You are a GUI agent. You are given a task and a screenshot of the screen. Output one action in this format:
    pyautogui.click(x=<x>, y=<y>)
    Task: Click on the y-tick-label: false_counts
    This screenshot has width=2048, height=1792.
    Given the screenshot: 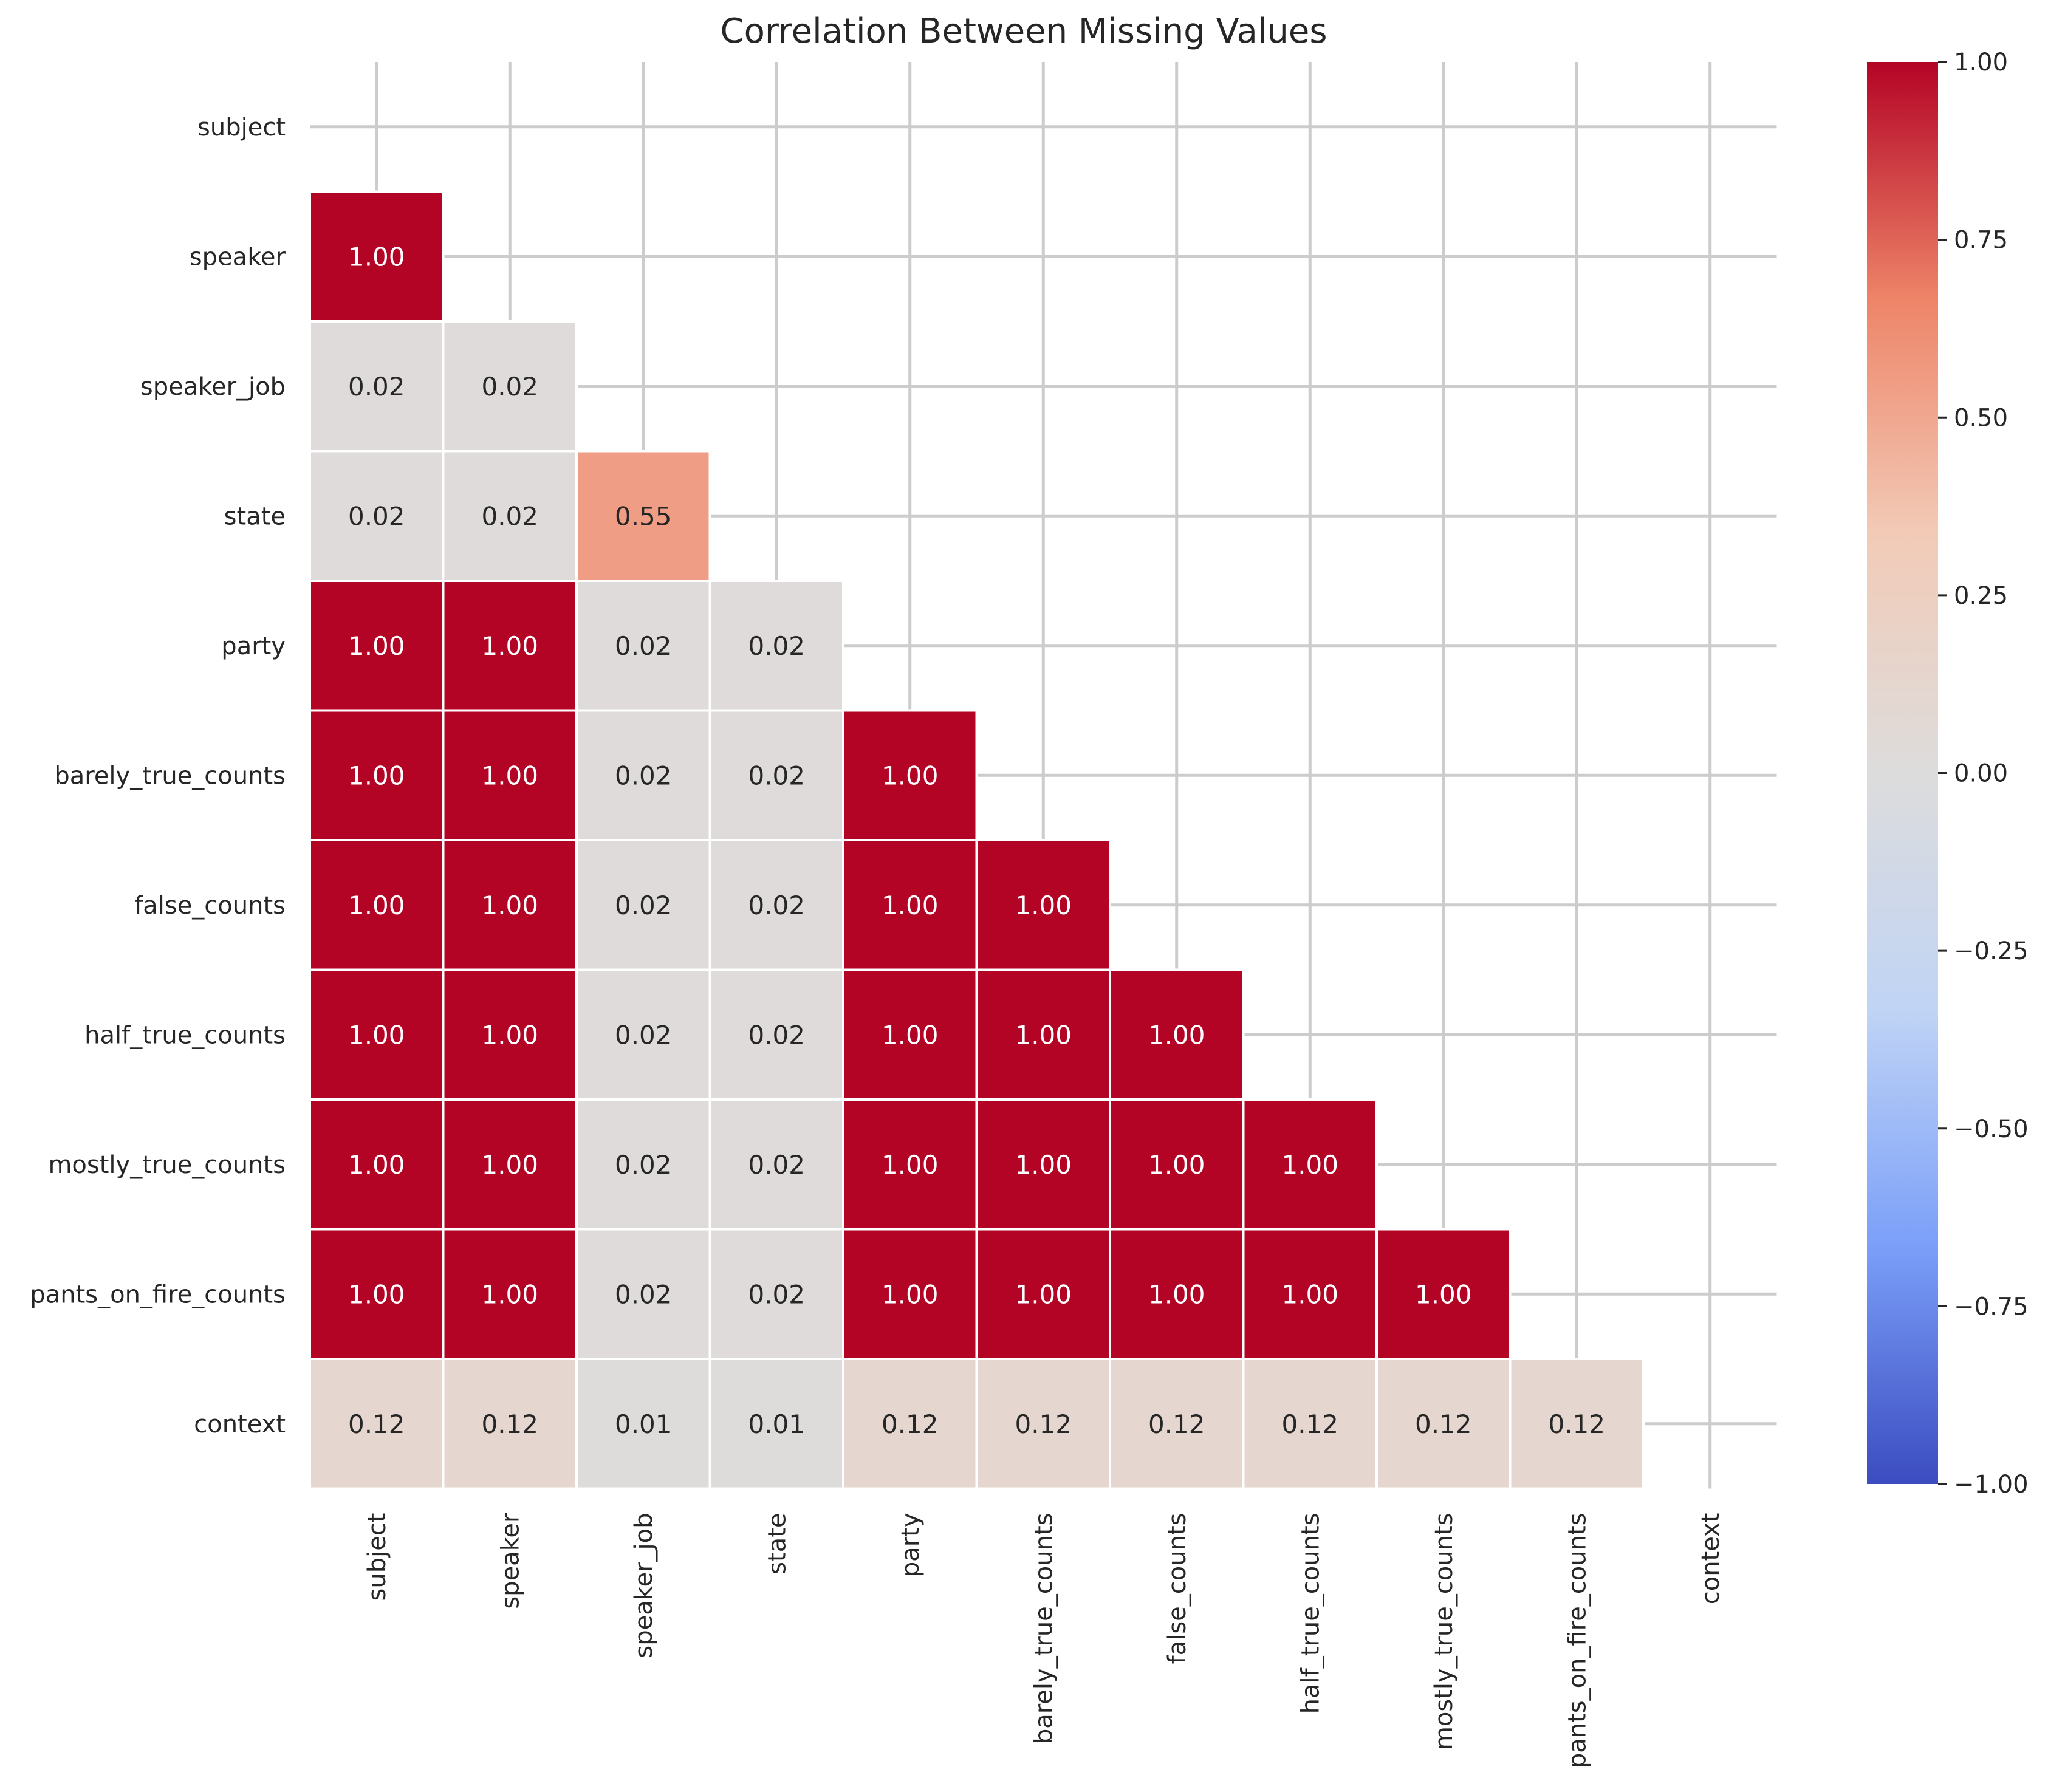 What is the action you would take?
    pyautogui.click(x=210, y=906)
    